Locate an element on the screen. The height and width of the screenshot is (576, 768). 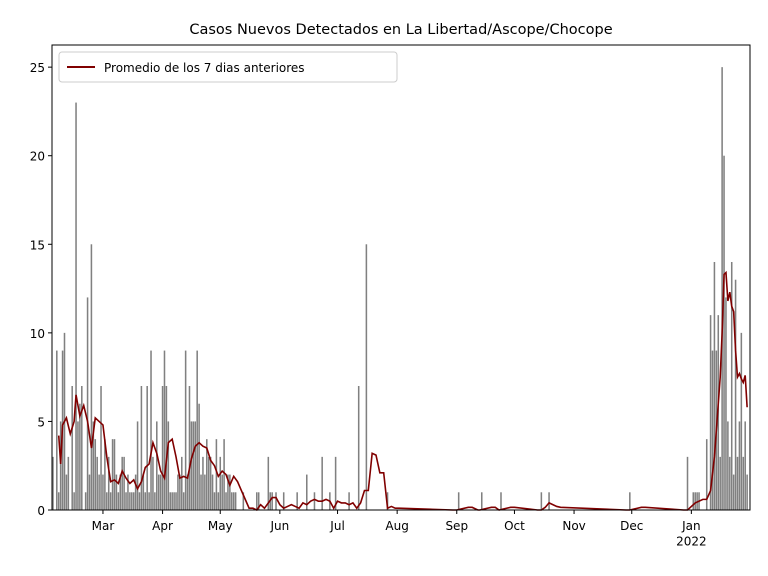
x-tick-label: Jun is located at coordinates (279, 526).